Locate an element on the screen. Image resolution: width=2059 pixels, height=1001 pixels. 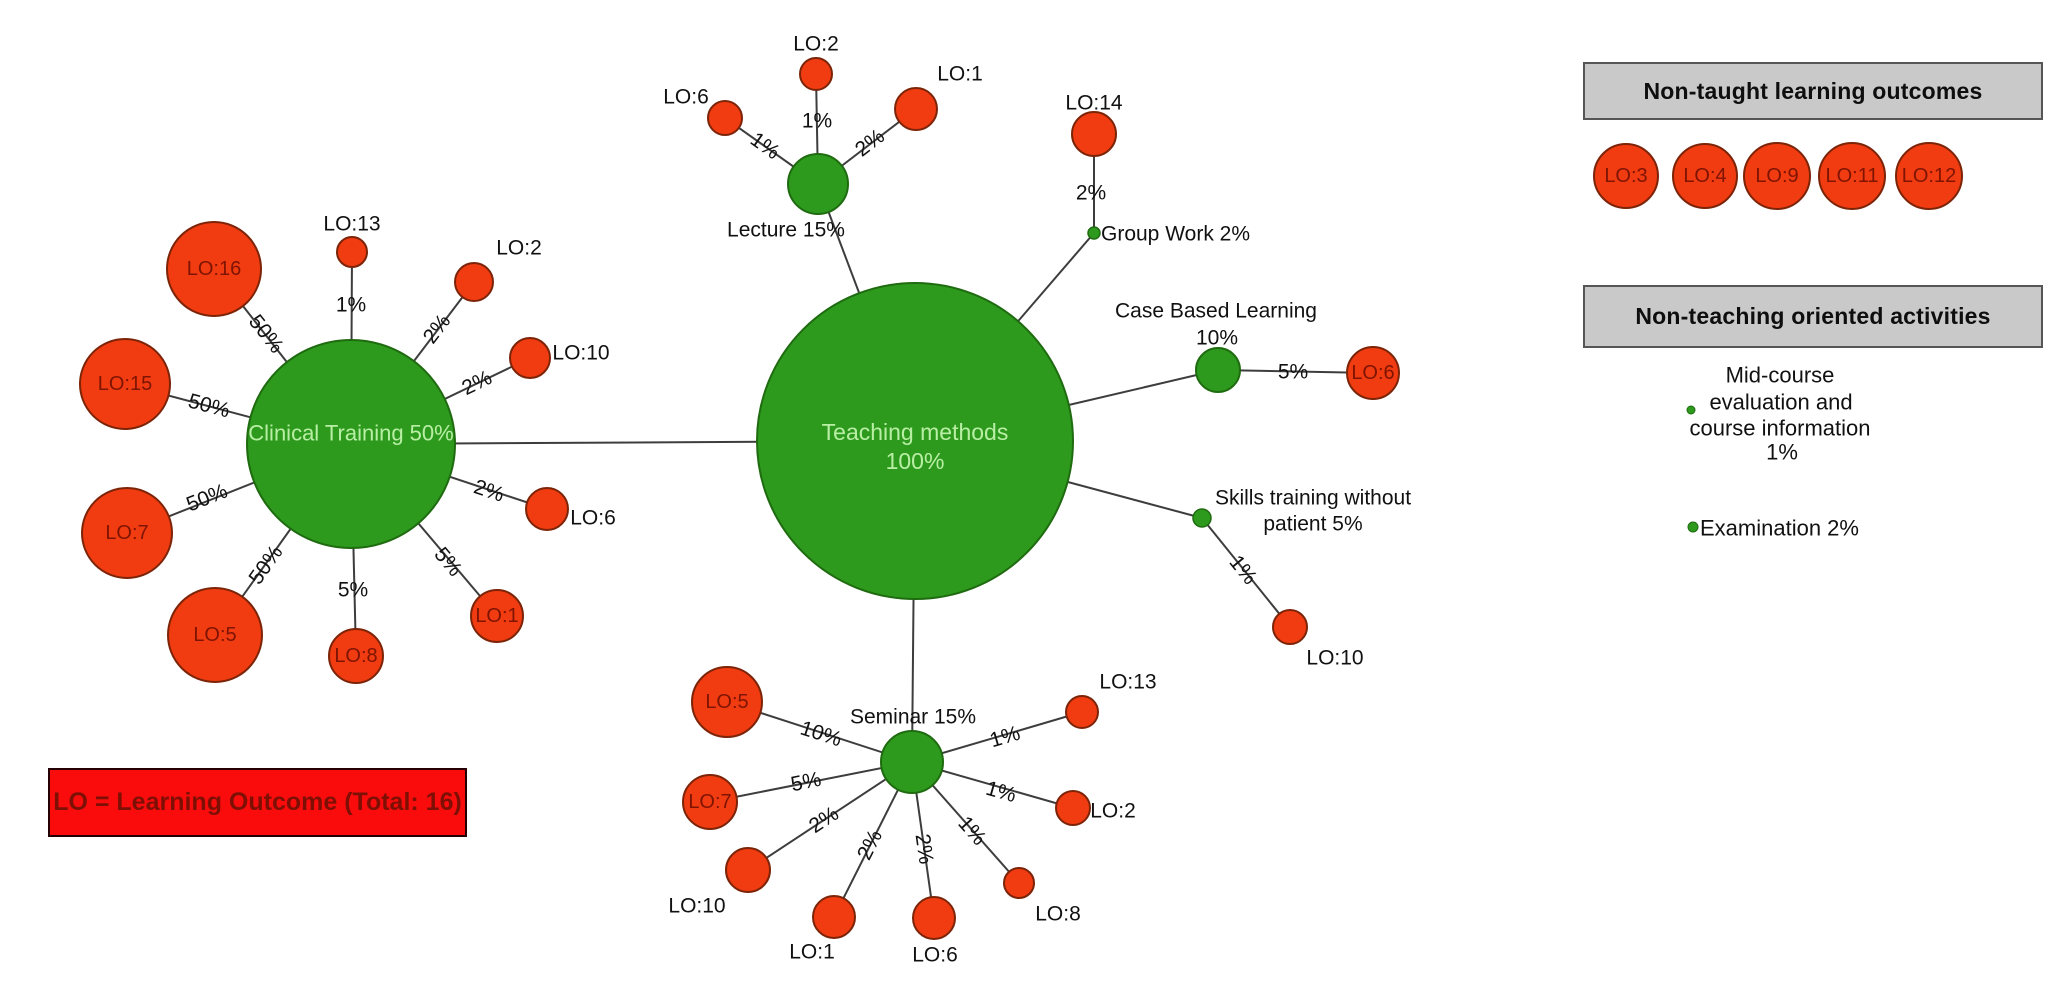
node-c6 is located at coordinates (547, 509).